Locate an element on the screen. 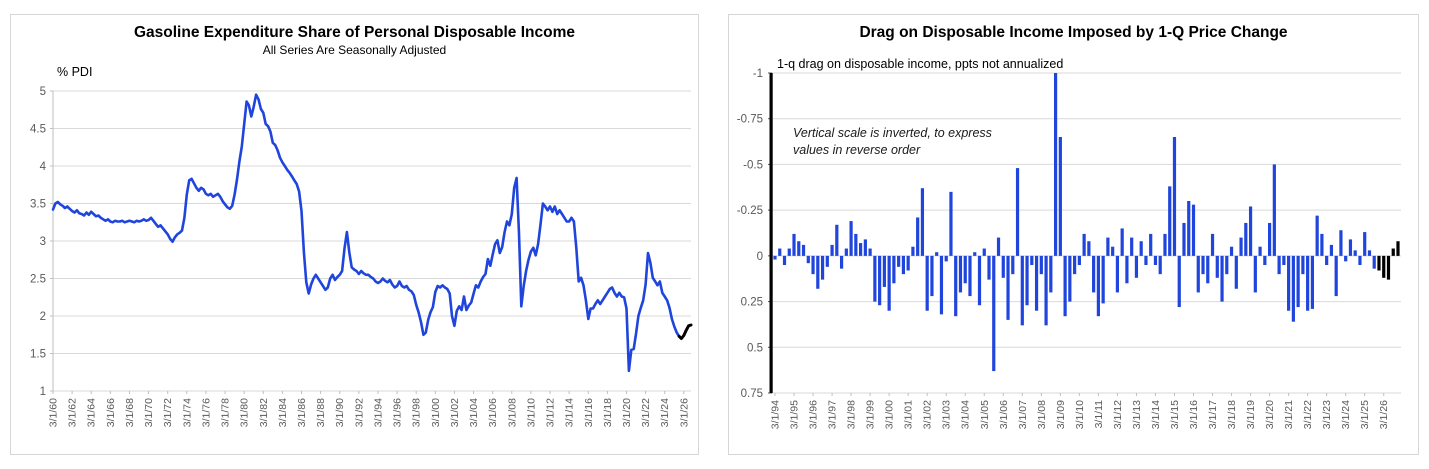 The height and width of the screenshot is (469, 1429). x-tick-label: 3/1/16 is located at coordinates (1194, 414).